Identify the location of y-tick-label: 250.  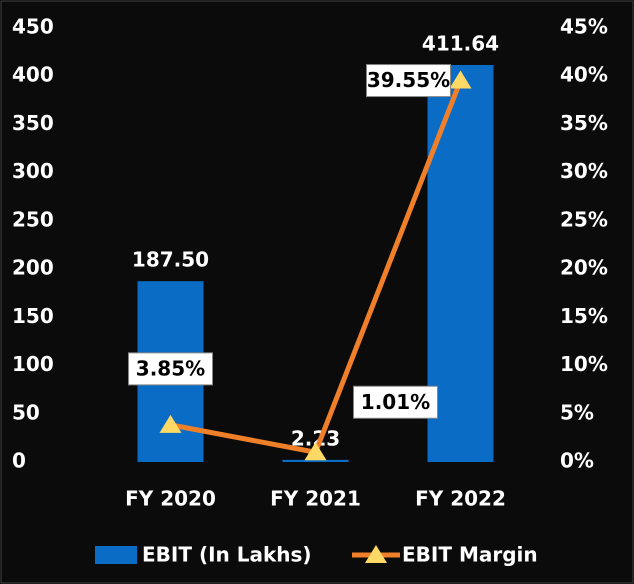
(33, 219).